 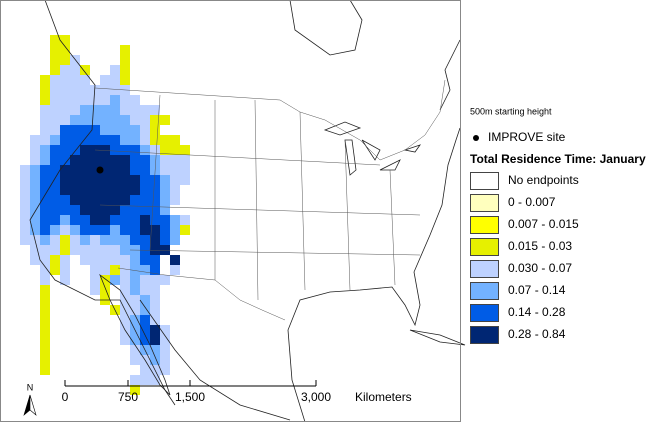 I want to click on north-arrow: N, so click(x=30, y=399).